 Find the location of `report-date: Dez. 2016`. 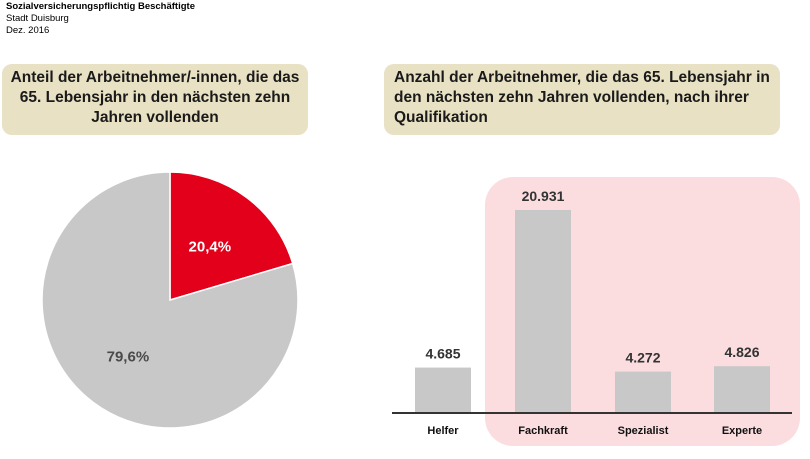

report-date: Dez. 2016 is located at coordinates (28, 30).